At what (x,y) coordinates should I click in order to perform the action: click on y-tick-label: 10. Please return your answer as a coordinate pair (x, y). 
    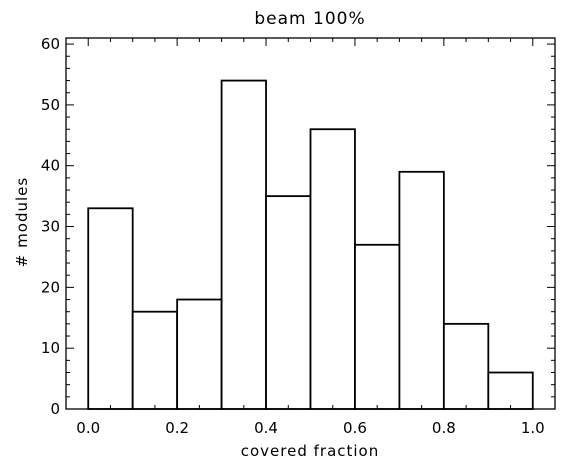
    Looking at the image, I should click on (50, 348).